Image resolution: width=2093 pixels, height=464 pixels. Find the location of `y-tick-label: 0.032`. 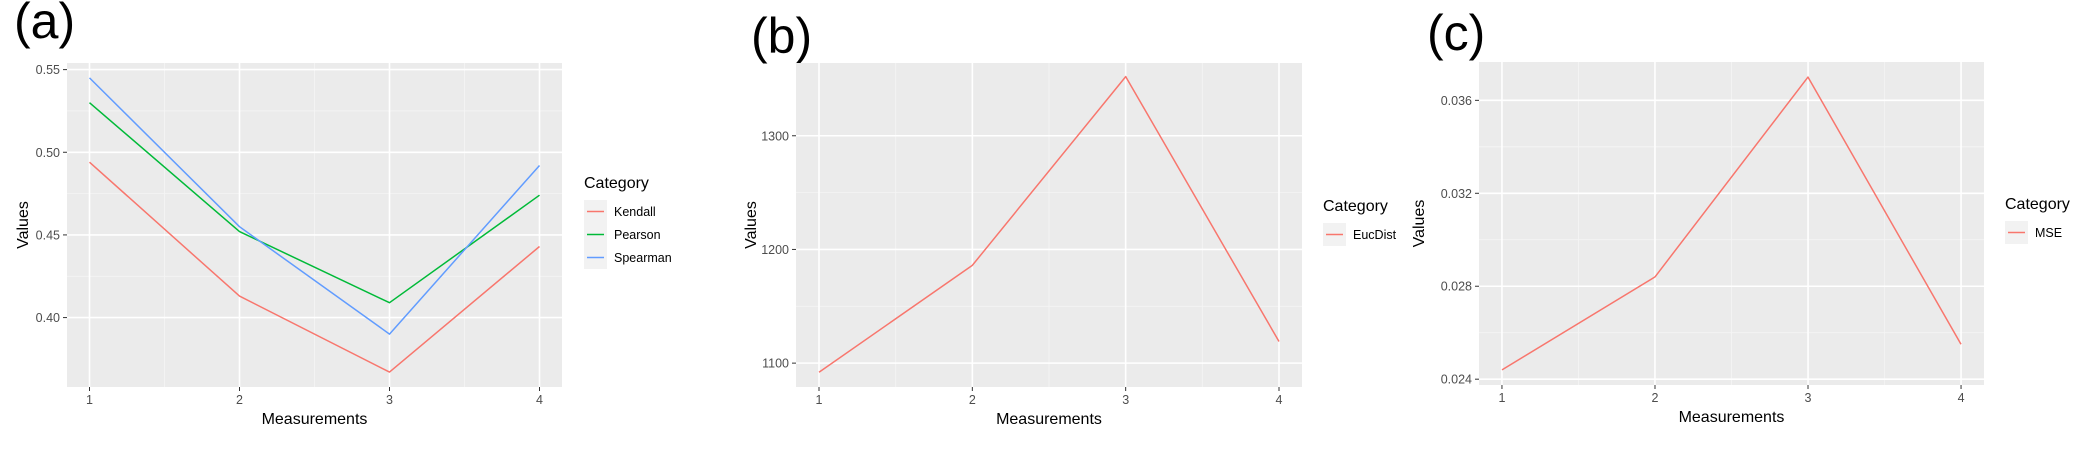

y-tick-label: 0.032 is located at coordinates (1456, 194).